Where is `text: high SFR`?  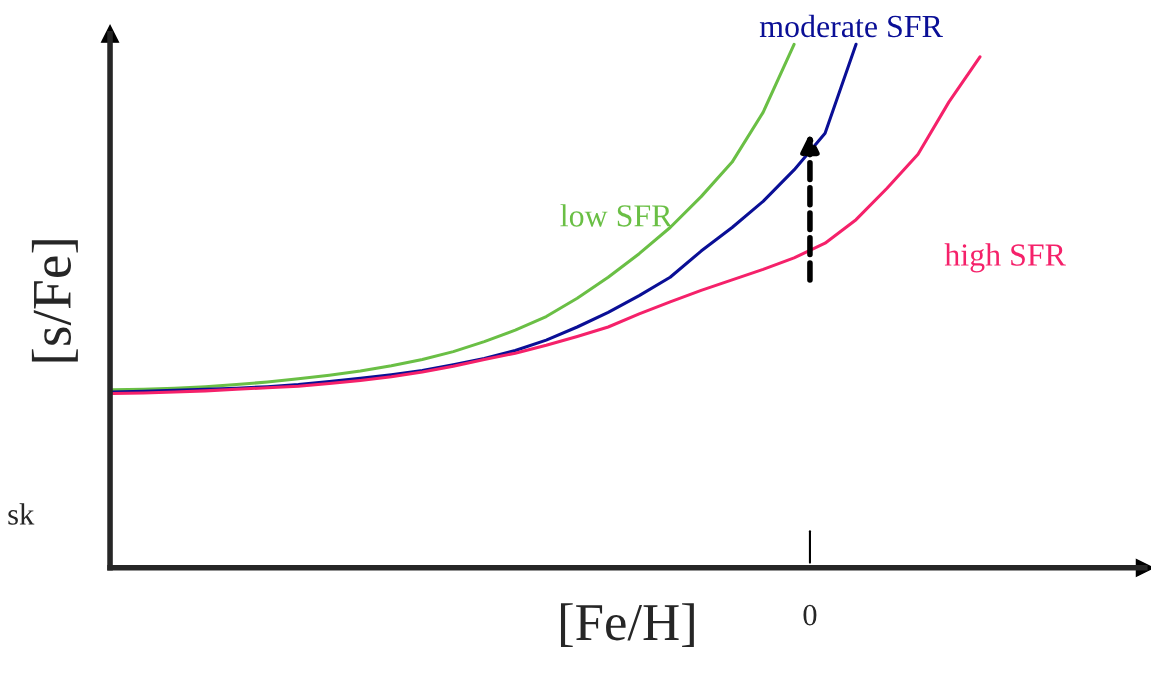
text: high SFR is located at coordinates (1005, 258).